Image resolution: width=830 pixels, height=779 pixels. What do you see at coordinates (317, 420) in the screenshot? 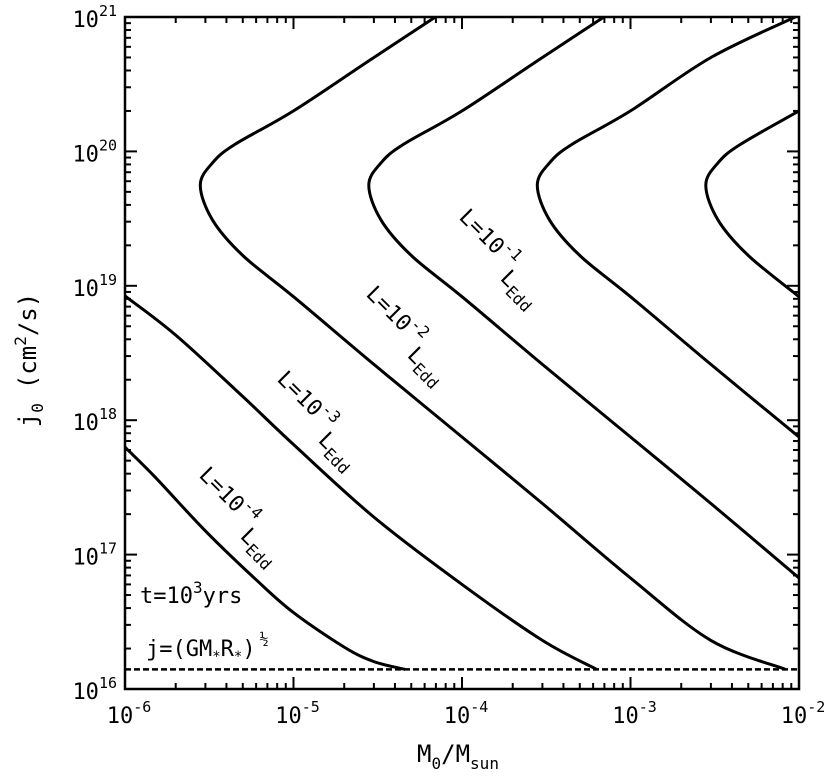
I see `curve-label-1e-3: L=10-3LEdd` at bounding box center [317, 420].